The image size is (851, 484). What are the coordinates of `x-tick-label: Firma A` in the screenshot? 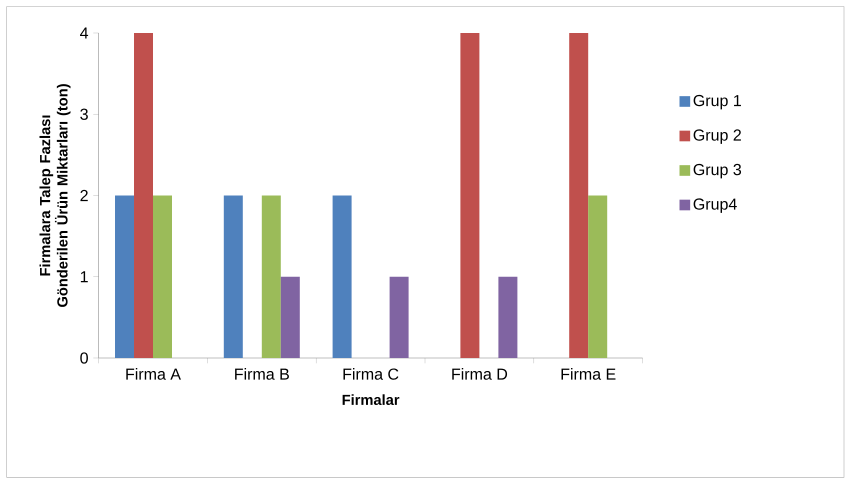 It's located at (153, 374).